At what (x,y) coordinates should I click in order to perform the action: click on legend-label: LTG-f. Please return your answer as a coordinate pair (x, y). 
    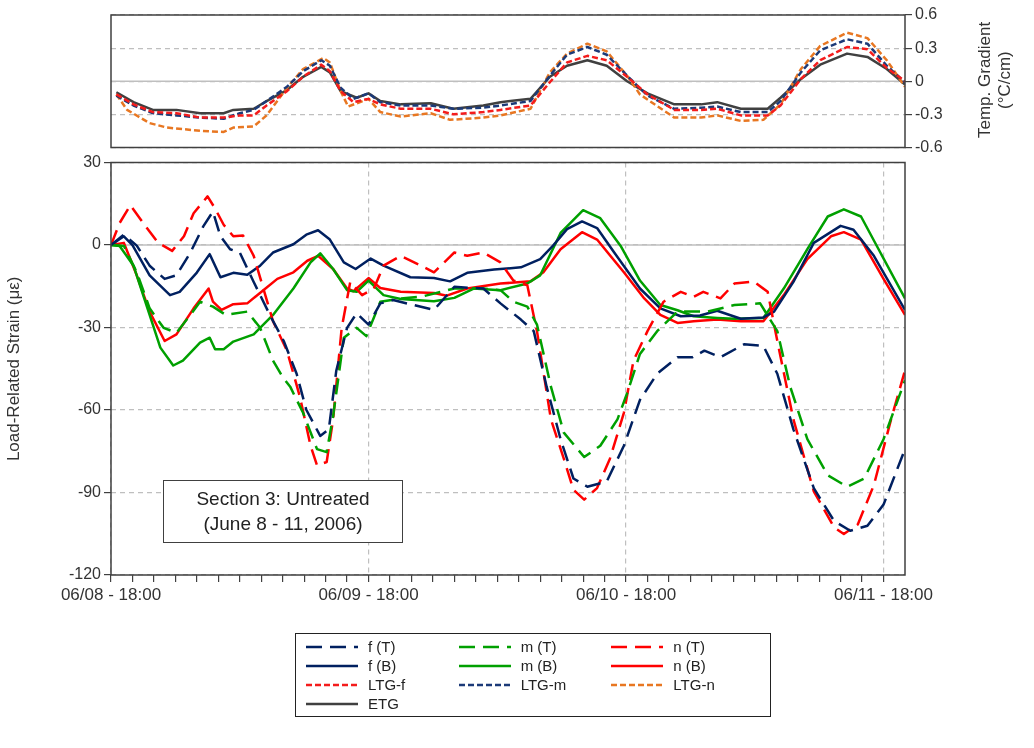
    Looking at the image, I should click on (387, 684).